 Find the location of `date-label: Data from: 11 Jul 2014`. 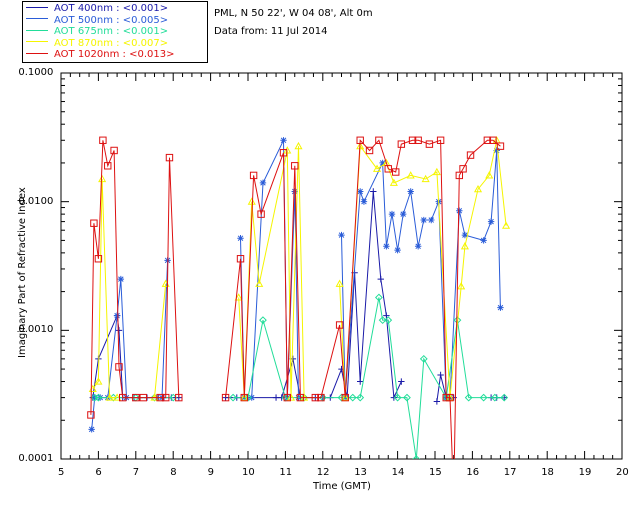

date-label: Data from: 11 Jul 2014 is located at coordinates (271, 31).